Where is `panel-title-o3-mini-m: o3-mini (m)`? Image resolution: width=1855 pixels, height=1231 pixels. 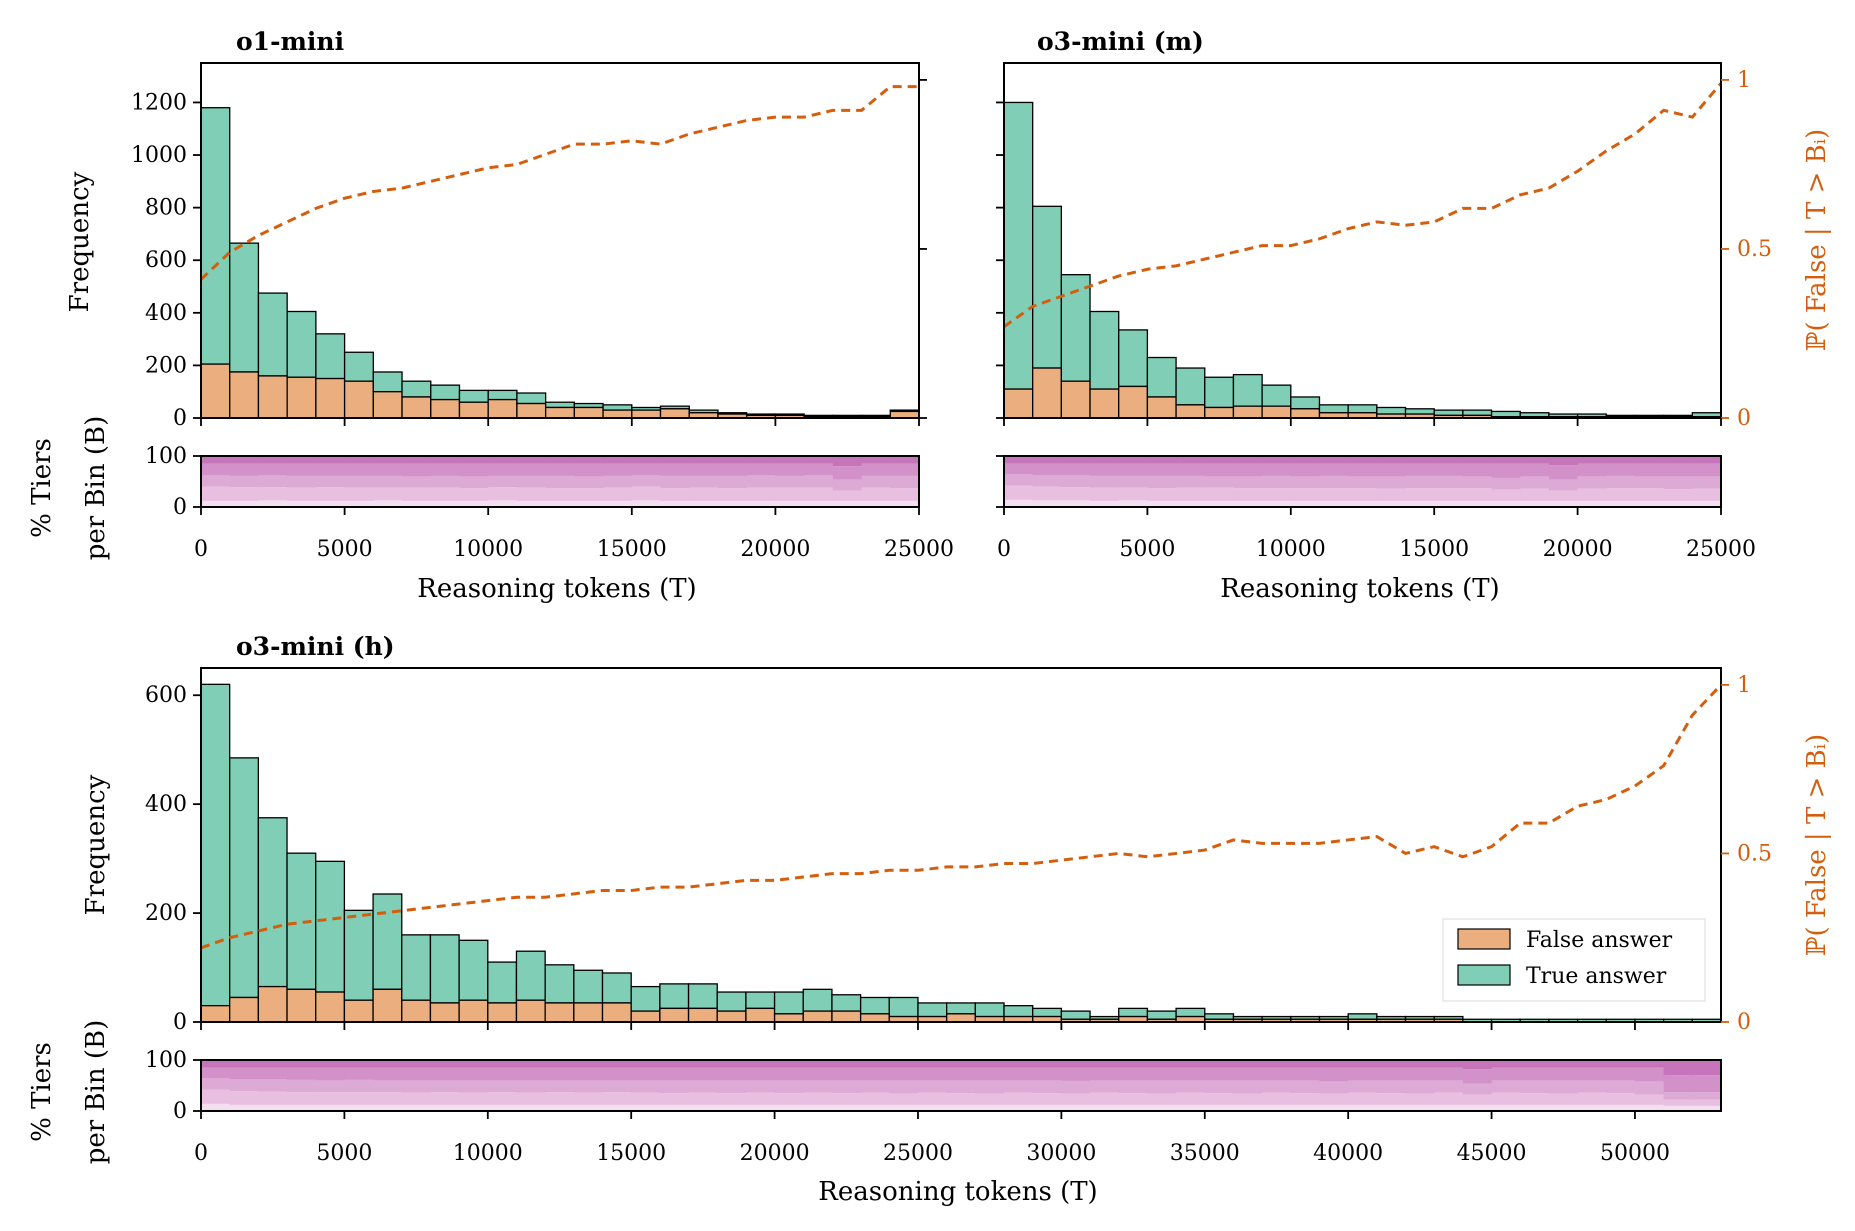 panel-title-o3-mini-m: o3-mini (m) is located at coordinates (1120, 41).